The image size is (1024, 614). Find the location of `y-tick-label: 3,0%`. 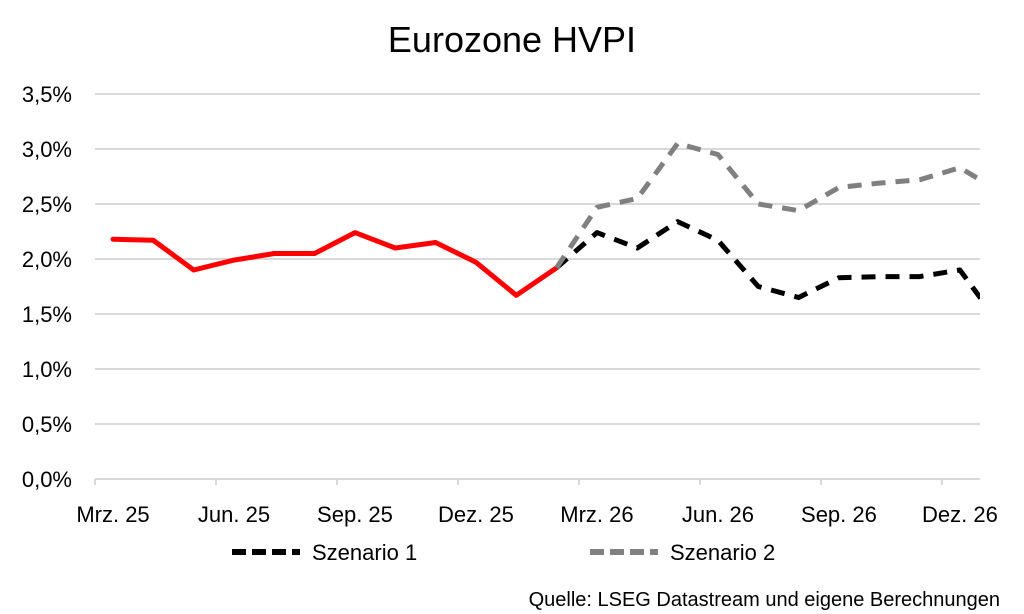

y-tick-label: 3,0% is located at coordinates (47, 149).